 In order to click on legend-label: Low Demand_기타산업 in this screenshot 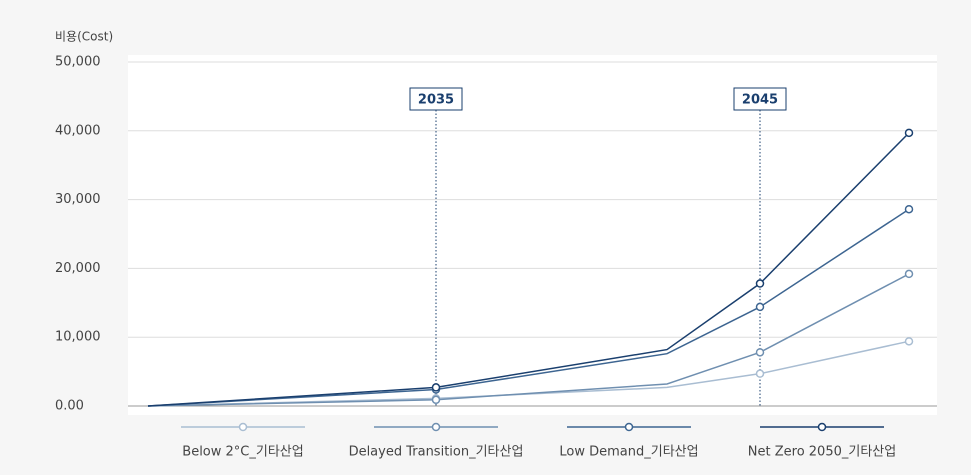, I will do `click(628, 452)`.